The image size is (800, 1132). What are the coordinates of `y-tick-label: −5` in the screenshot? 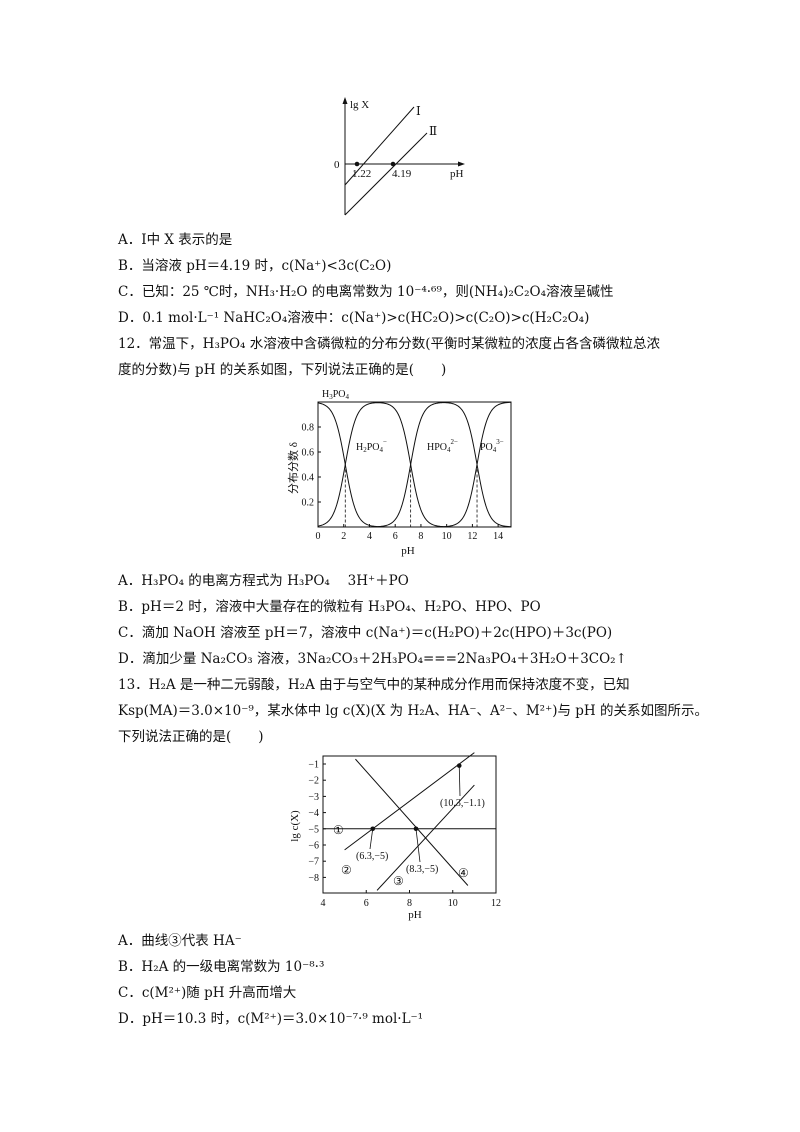 It's located at (313, 829).